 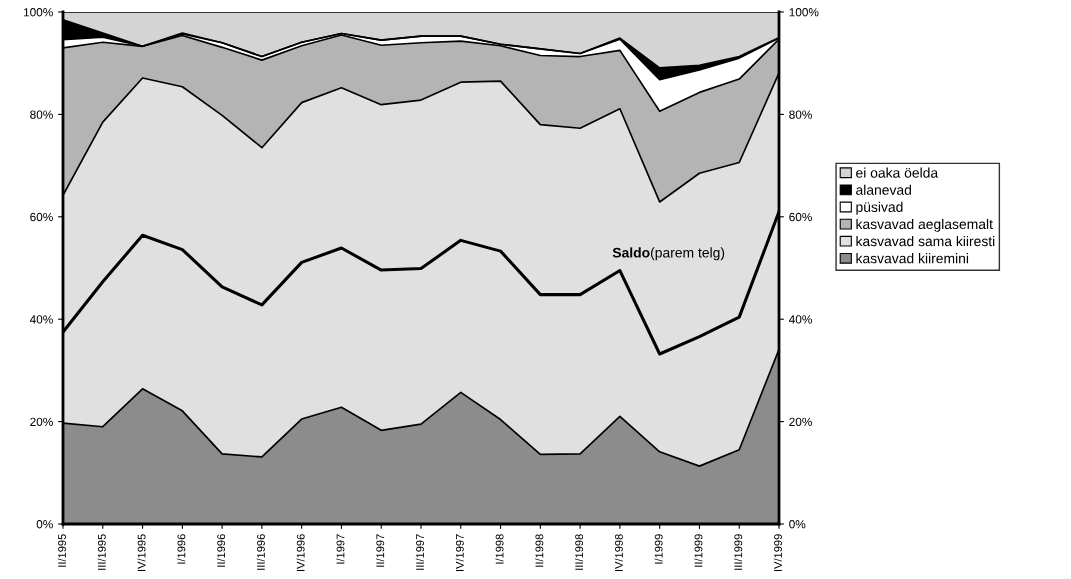 What do you see at coordinates (658, 549) in the screenshot?
I see `x-tick-label: I/1999` at bounding box center [658, 549].